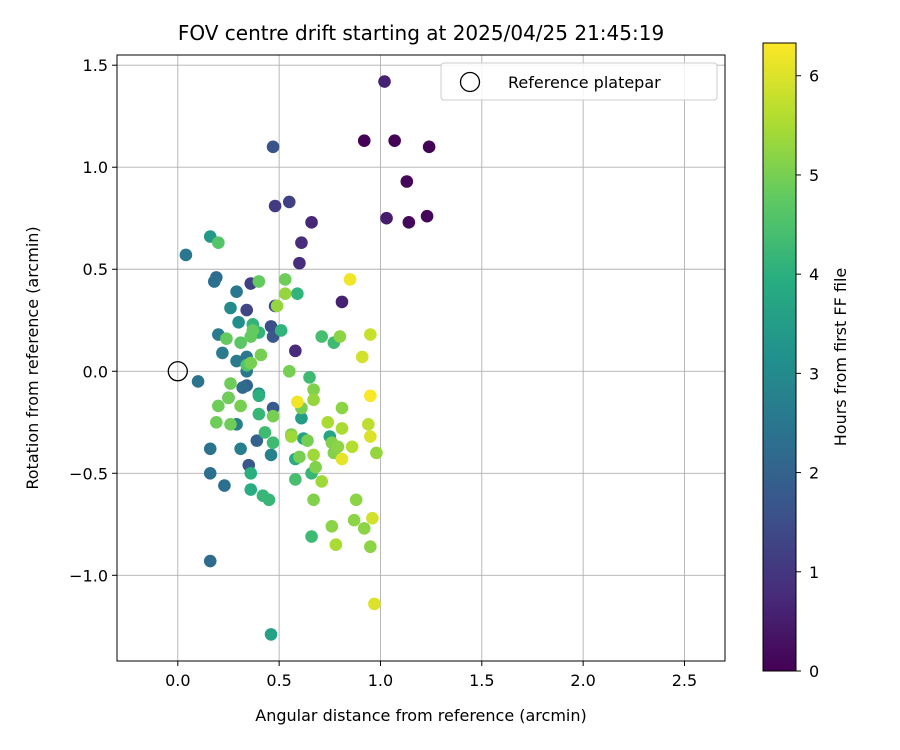 This screenshot has width=900, height=750. I want to click on colorbar: 0 1 2 3 4 5 6 Hours from first FF file, so click(806, 361).